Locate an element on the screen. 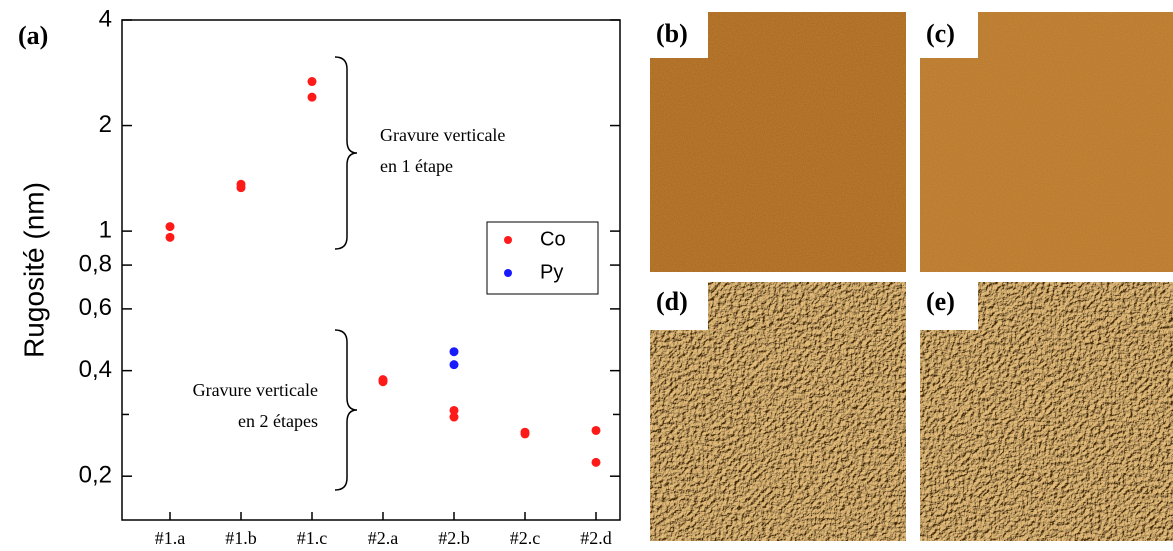  panel-label: (b) is located at coordinates (672, 33).